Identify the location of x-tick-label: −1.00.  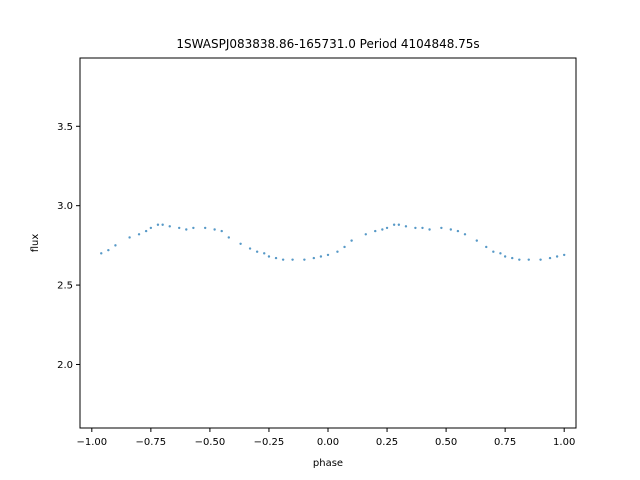
(91, 442).